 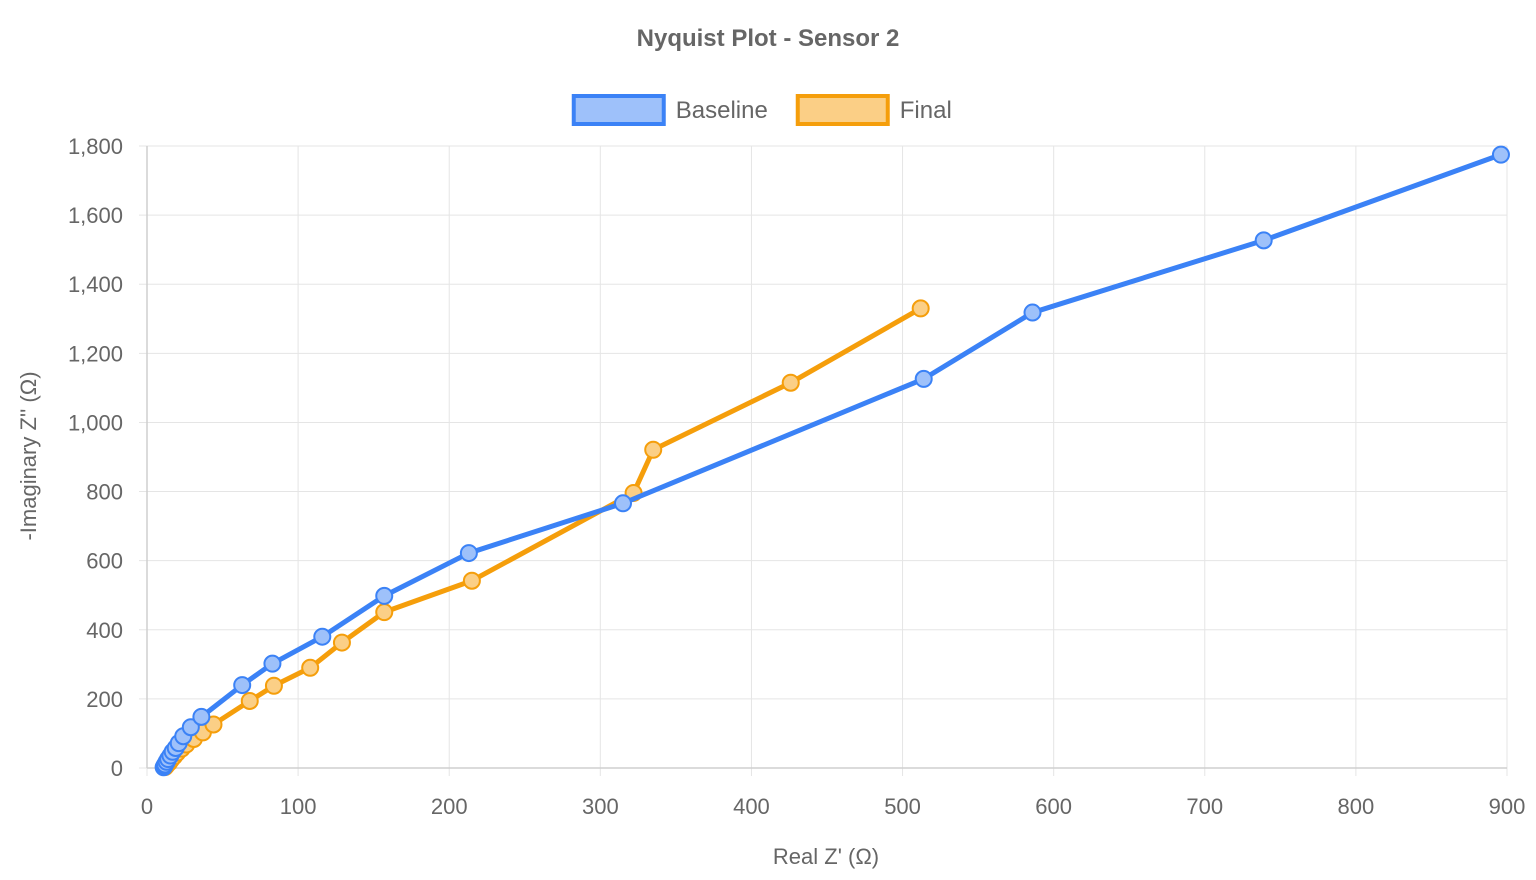 I want to click on y-tick-label: 800, so click(x=104, y=492).